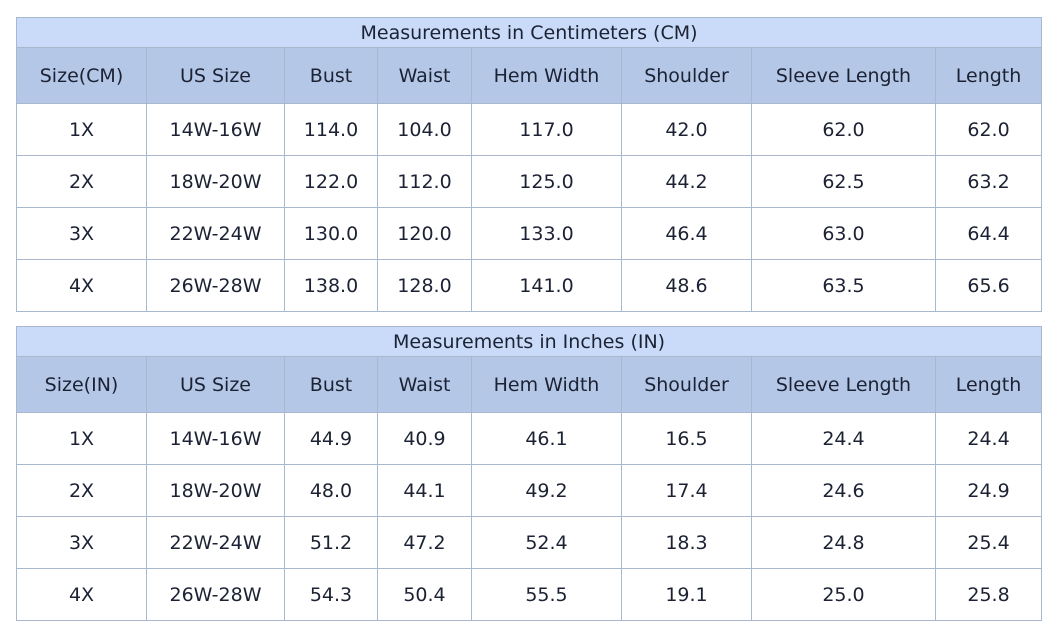 The width and height of the screenshot is (1056, 642). I want to click on data-cell: 25.4, so click(988, 542).